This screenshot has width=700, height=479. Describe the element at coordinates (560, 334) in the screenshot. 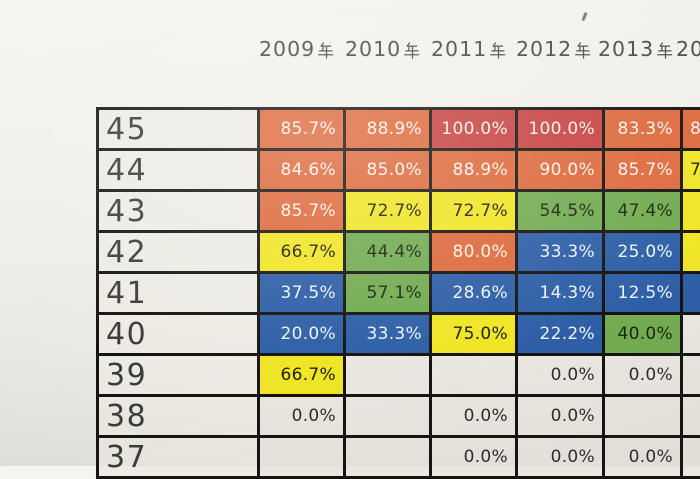

I see `value-cell: 22.2%` at that location.